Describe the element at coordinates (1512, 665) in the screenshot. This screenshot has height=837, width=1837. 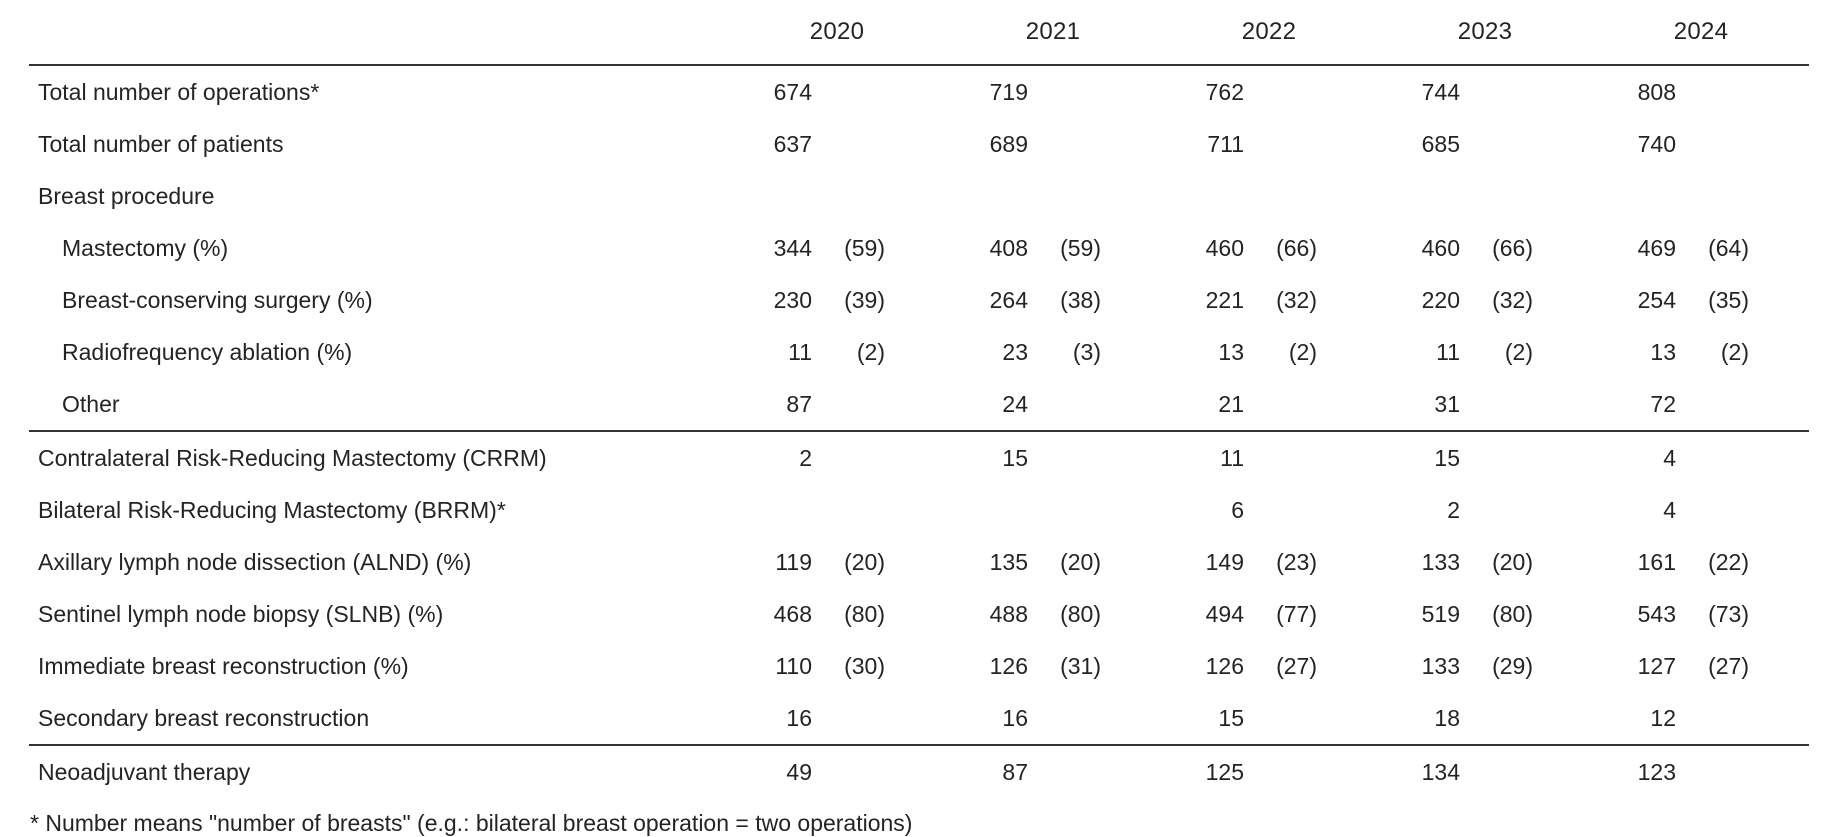
I see `percent-cell: (29)` at that location.